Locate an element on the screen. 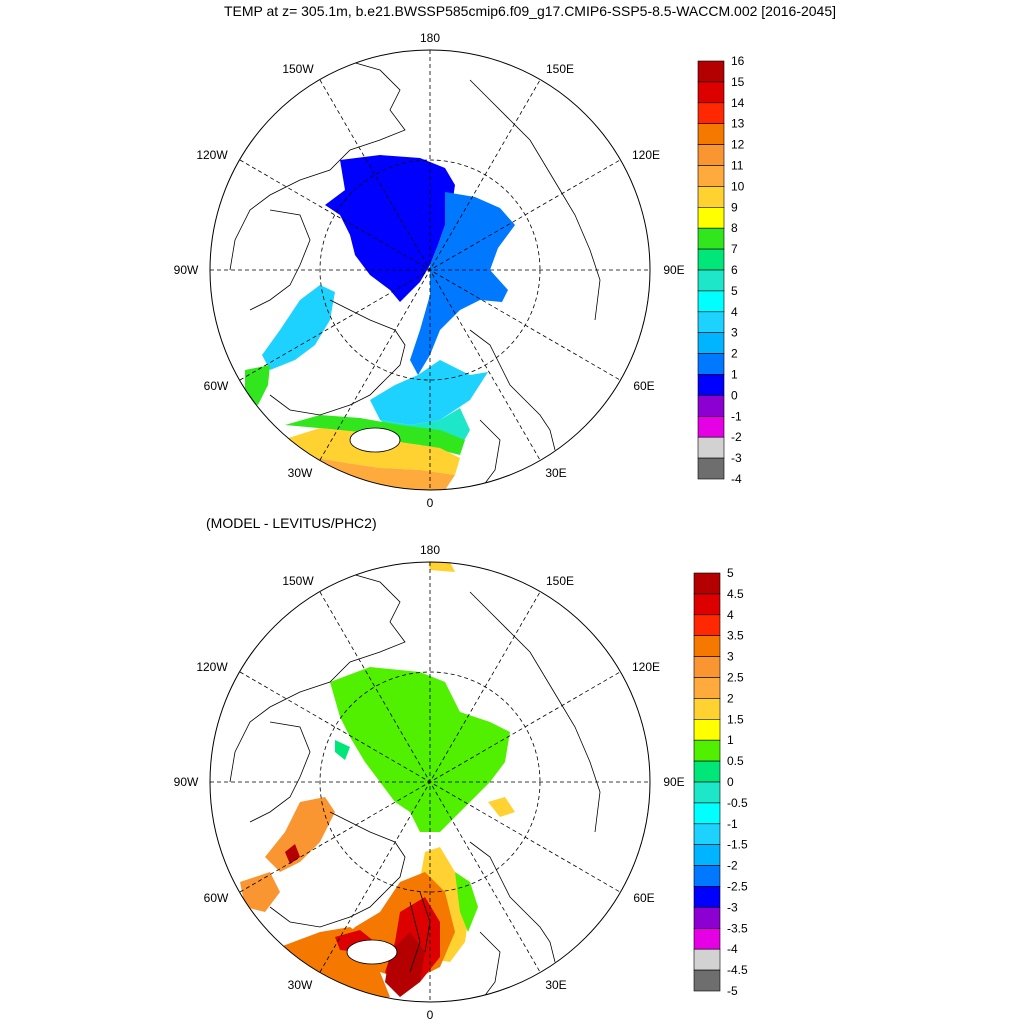 This screenshot has width=1024, height=1024. diff-field-yellow-patch-east is located at coordinates (501, 807).